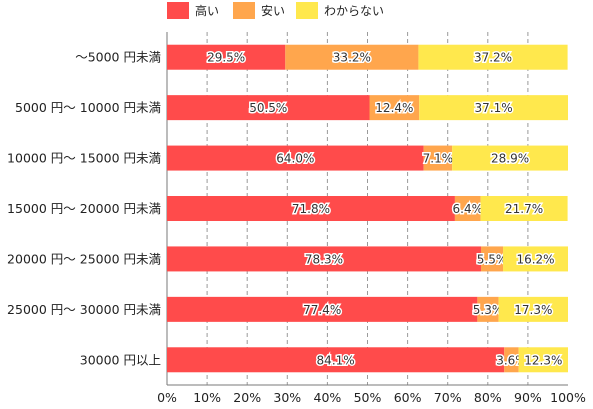 This screenshot has height=409, width=593. What do you see at coordinates (84, 158) in the screenshot?
I see `category-label: 10000 円～ 15000 円未満` at bounding box center [84, 158].